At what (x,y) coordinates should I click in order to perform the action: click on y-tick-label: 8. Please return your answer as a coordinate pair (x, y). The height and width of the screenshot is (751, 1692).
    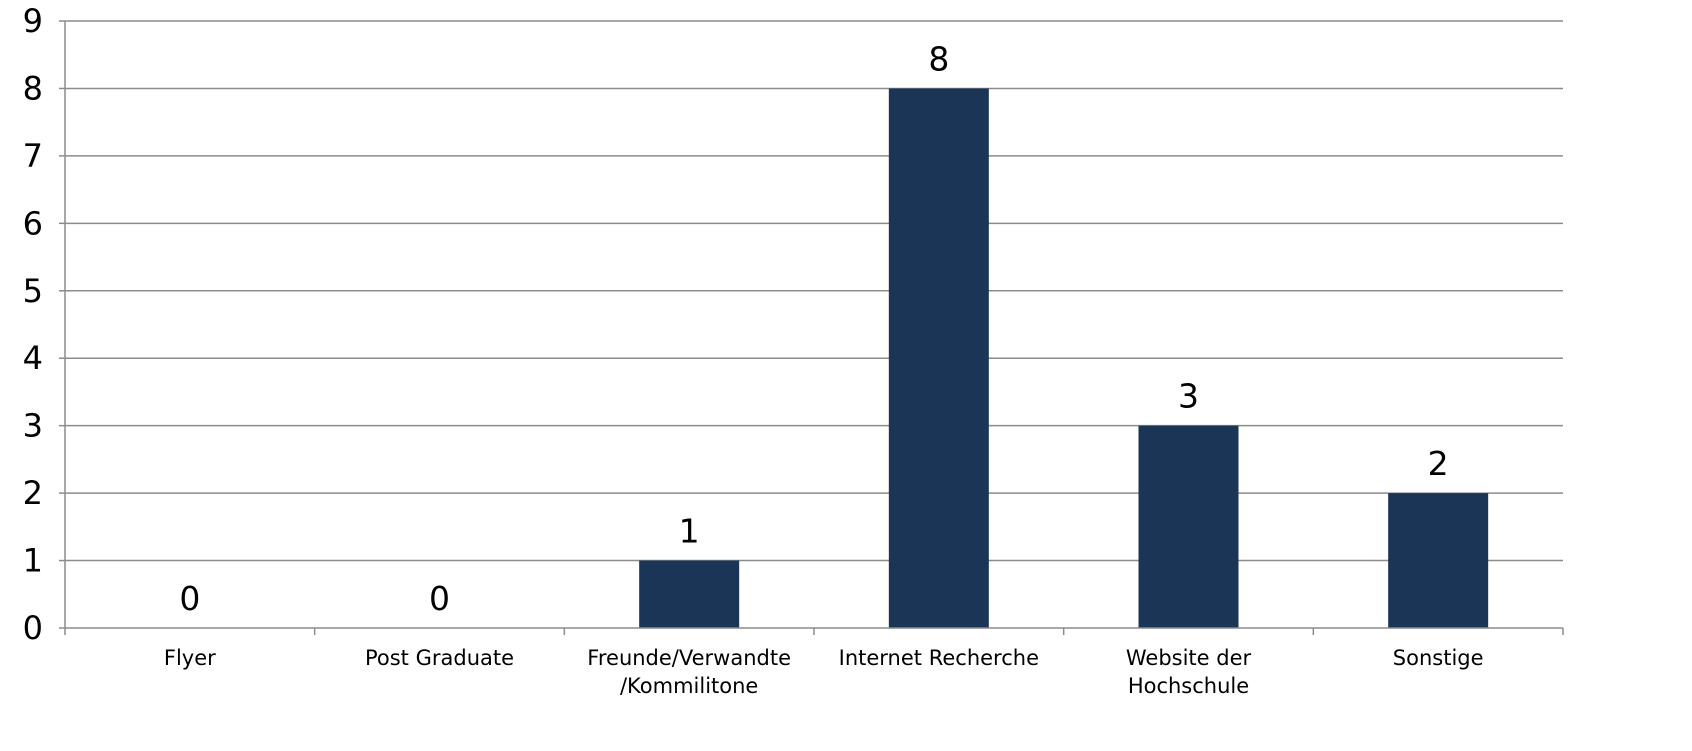
    Looking at the image, I should click on (33, 88).